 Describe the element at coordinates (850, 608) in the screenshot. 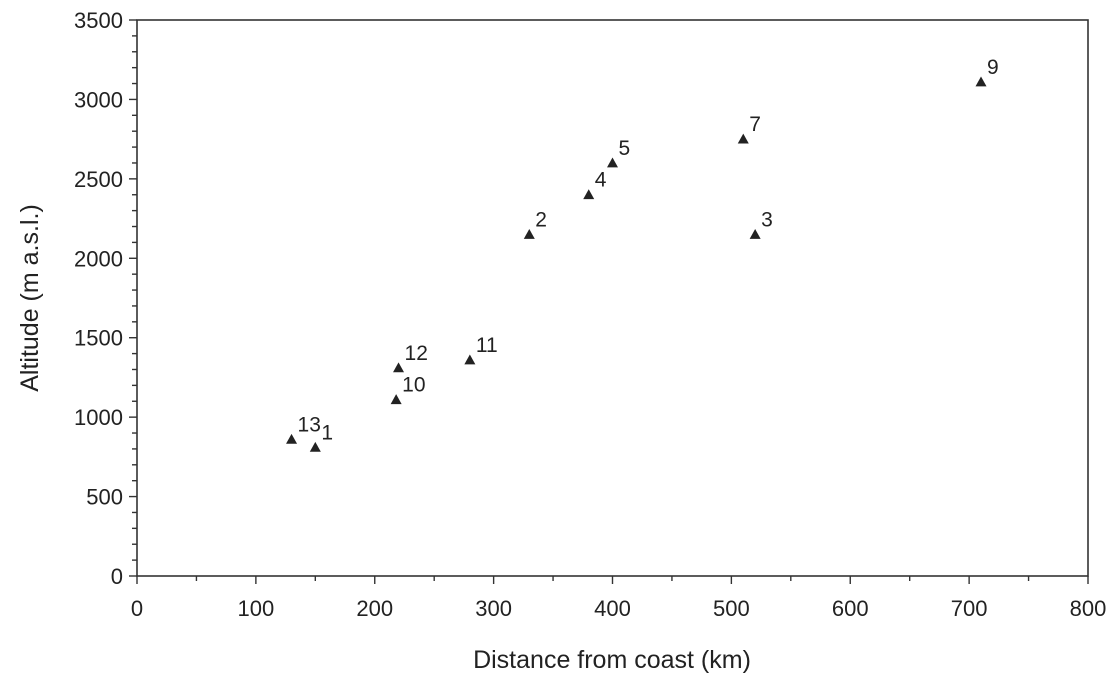

I see `x-tick-label: 600` at that location.